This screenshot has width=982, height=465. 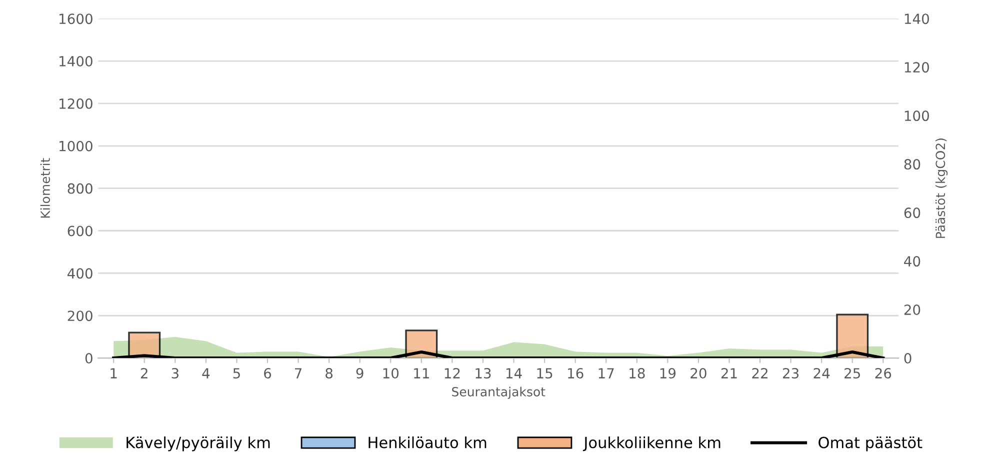 I want to click on y-tick-label: 600, so click(x=80, y=231).